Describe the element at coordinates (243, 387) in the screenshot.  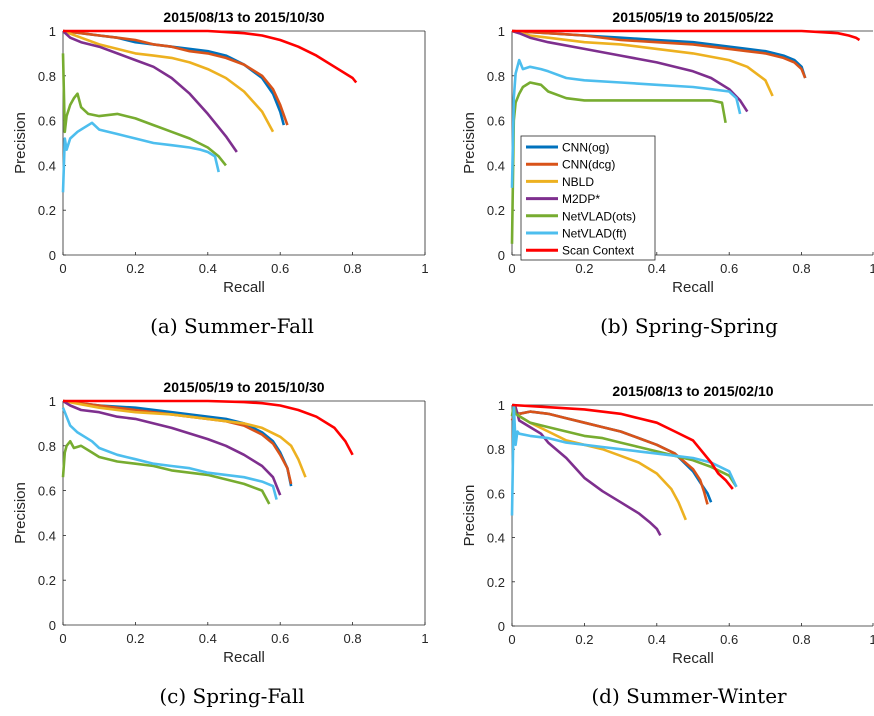
I see `chart-title: 2015/05/19 to 2015/10/30` at that location.